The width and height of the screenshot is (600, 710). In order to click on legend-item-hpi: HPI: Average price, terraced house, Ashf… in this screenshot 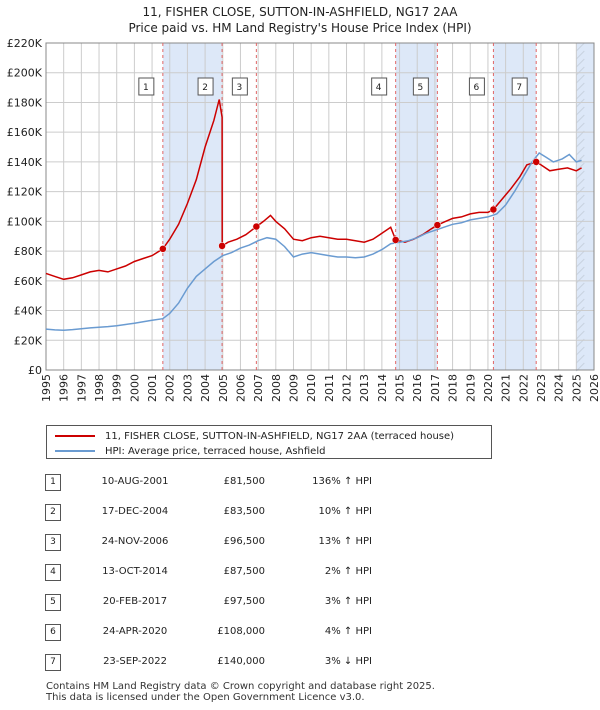, I will do `click(190, 451)`.